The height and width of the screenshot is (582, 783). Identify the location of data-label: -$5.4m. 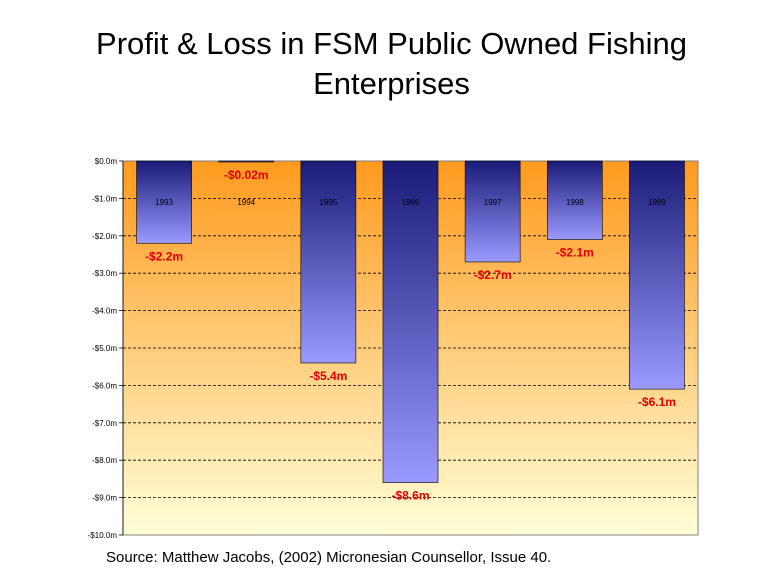
(328, 376).